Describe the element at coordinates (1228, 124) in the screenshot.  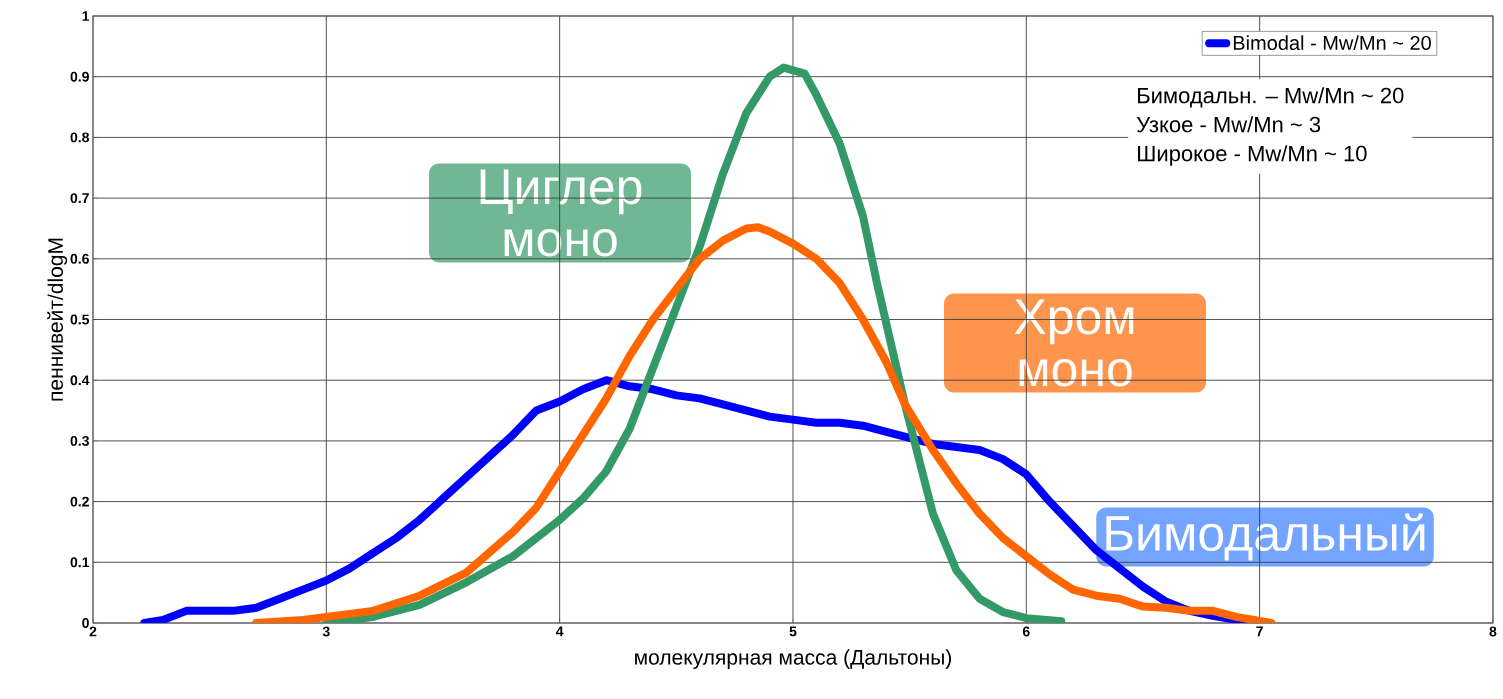
I see `annotation: Узкое - Mw/Mn ~ 3` at that location.